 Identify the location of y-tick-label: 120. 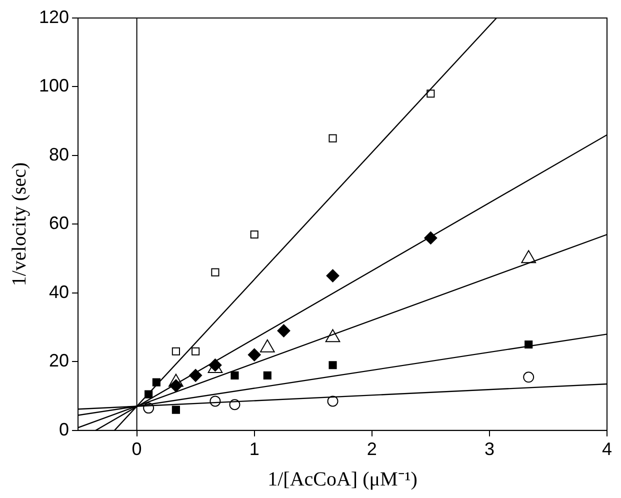
(54, 16).